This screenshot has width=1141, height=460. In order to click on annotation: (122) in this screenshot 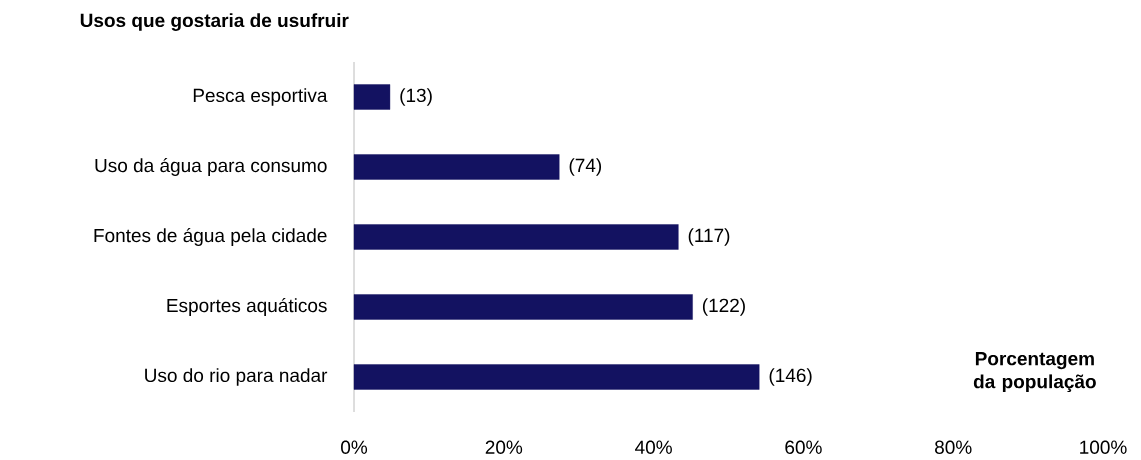, I will do `click(723, 307)`.